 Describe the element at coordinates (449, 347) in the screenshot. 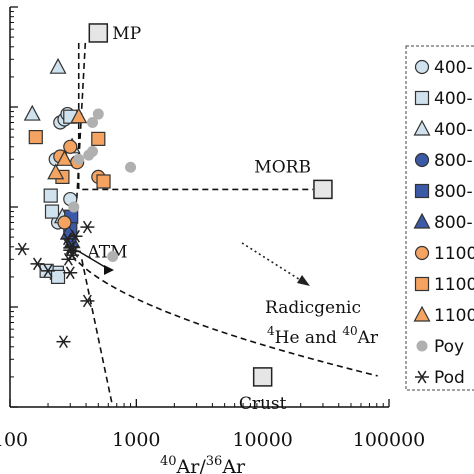

I see `legend-label-10: Poy` at that location.